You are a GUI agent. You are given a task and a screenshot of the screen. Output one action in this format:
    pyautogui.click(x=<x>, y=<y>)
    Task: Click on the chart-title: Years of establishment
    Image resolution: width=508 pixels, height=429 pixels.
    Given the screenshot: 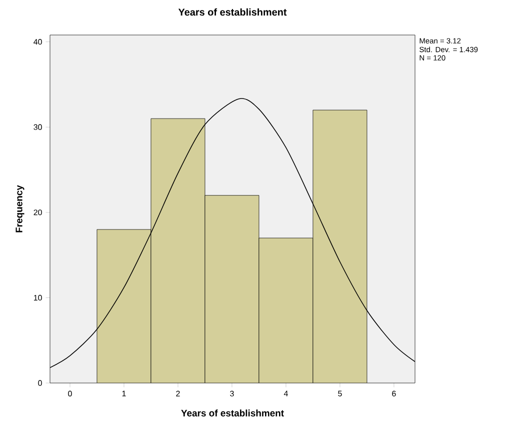 What is the action you would take?
    pyautogui.click(x=232, y=12)
    